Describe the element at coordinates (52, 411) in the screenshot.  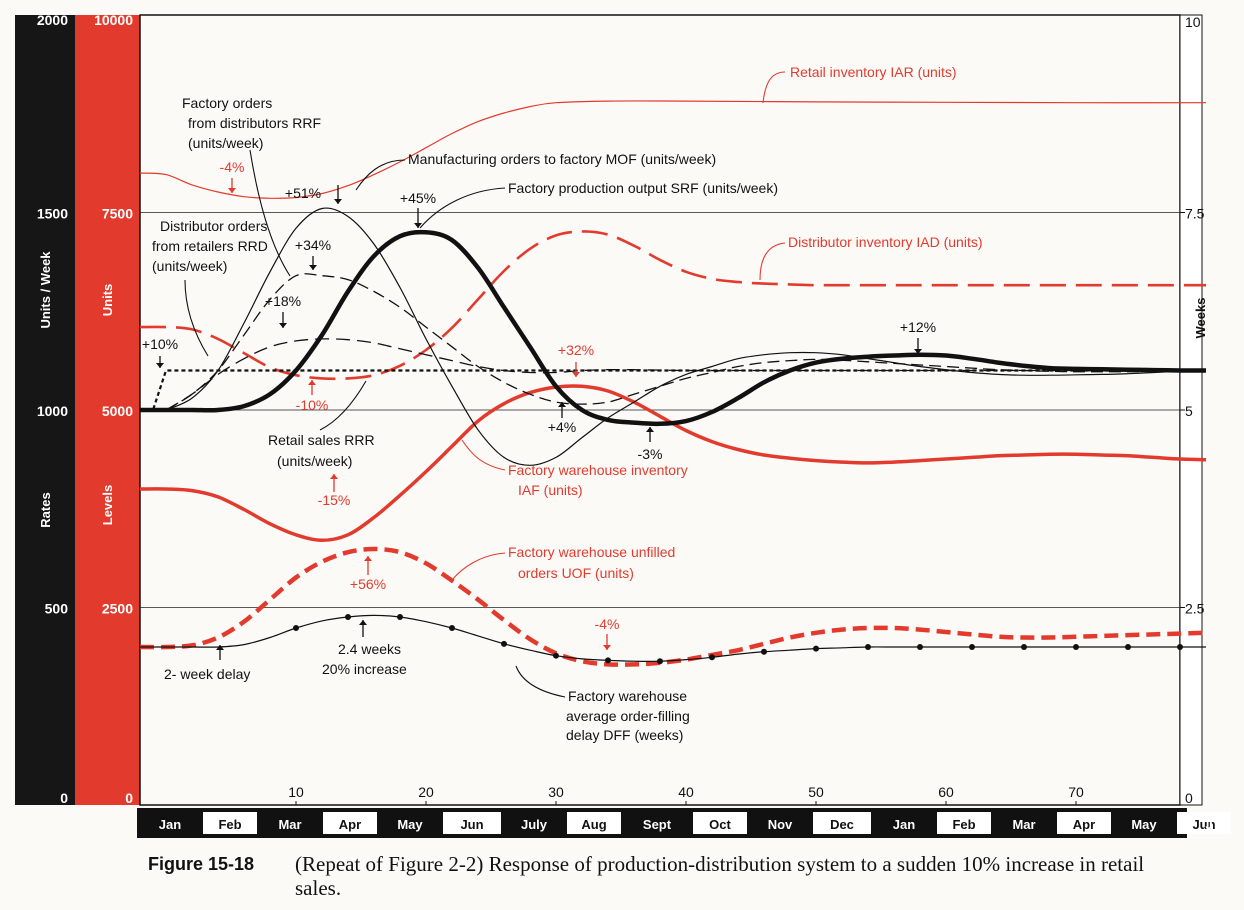
I see `rates-tick-label: 1000` at that location.